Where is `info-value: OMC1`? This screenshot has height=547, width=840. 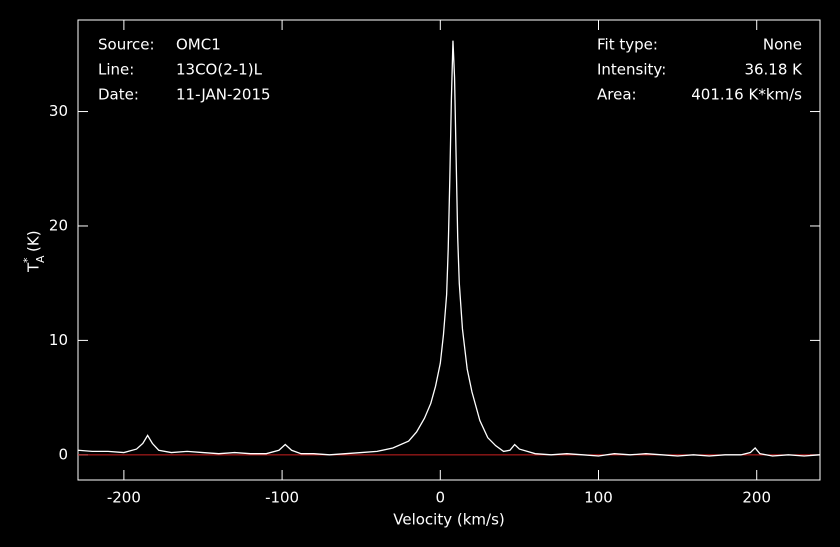 info-value: OMC1 is located at coordinates (198, 45).